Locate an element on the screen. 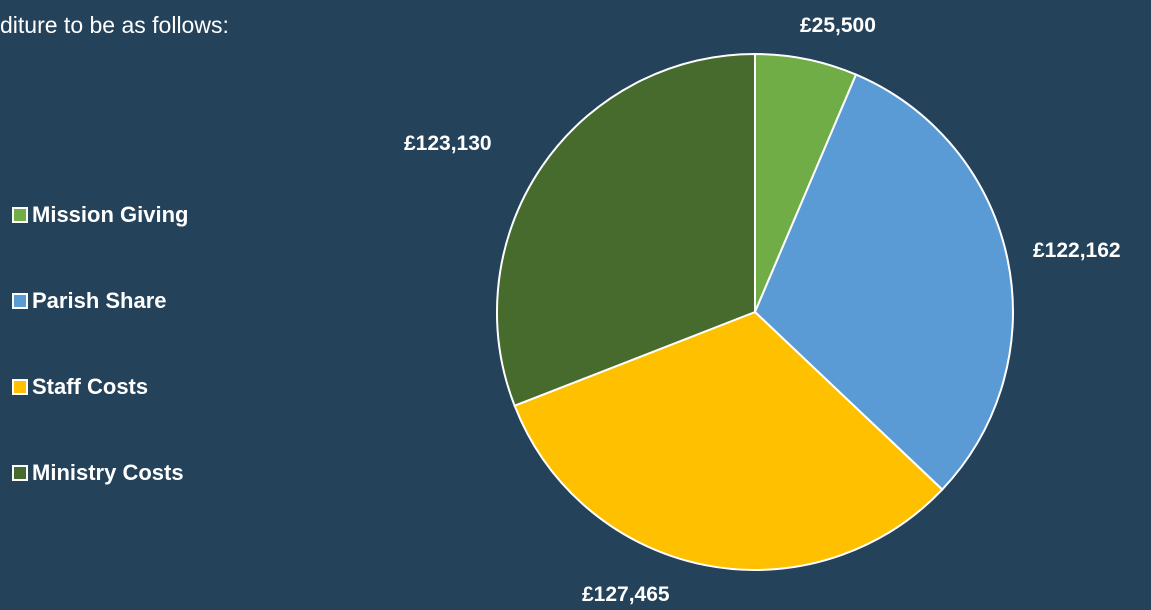 The width and height of the screenshot is (1151, 610). legend-swatch-mission-giving is located at coordinates (20, 215).